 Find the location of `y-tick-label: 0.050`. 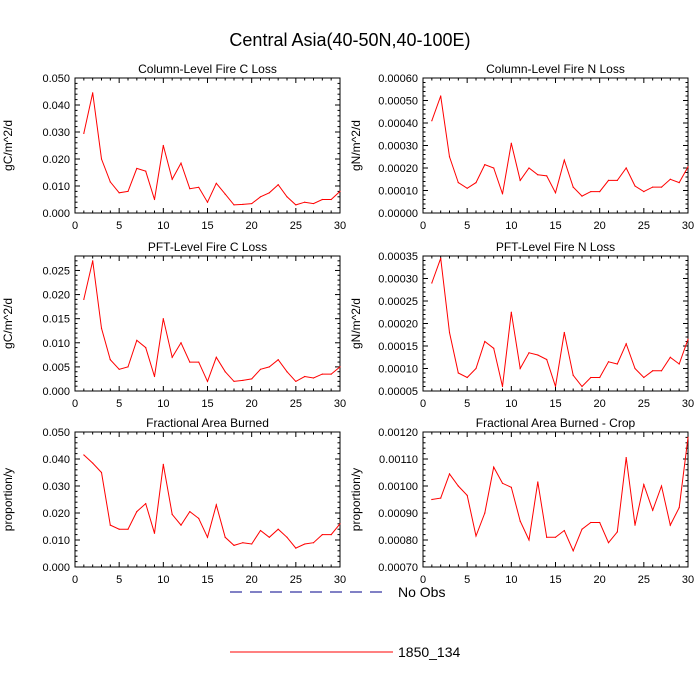

y-tick-label: 0.050 is located at coordinates (56, 433).